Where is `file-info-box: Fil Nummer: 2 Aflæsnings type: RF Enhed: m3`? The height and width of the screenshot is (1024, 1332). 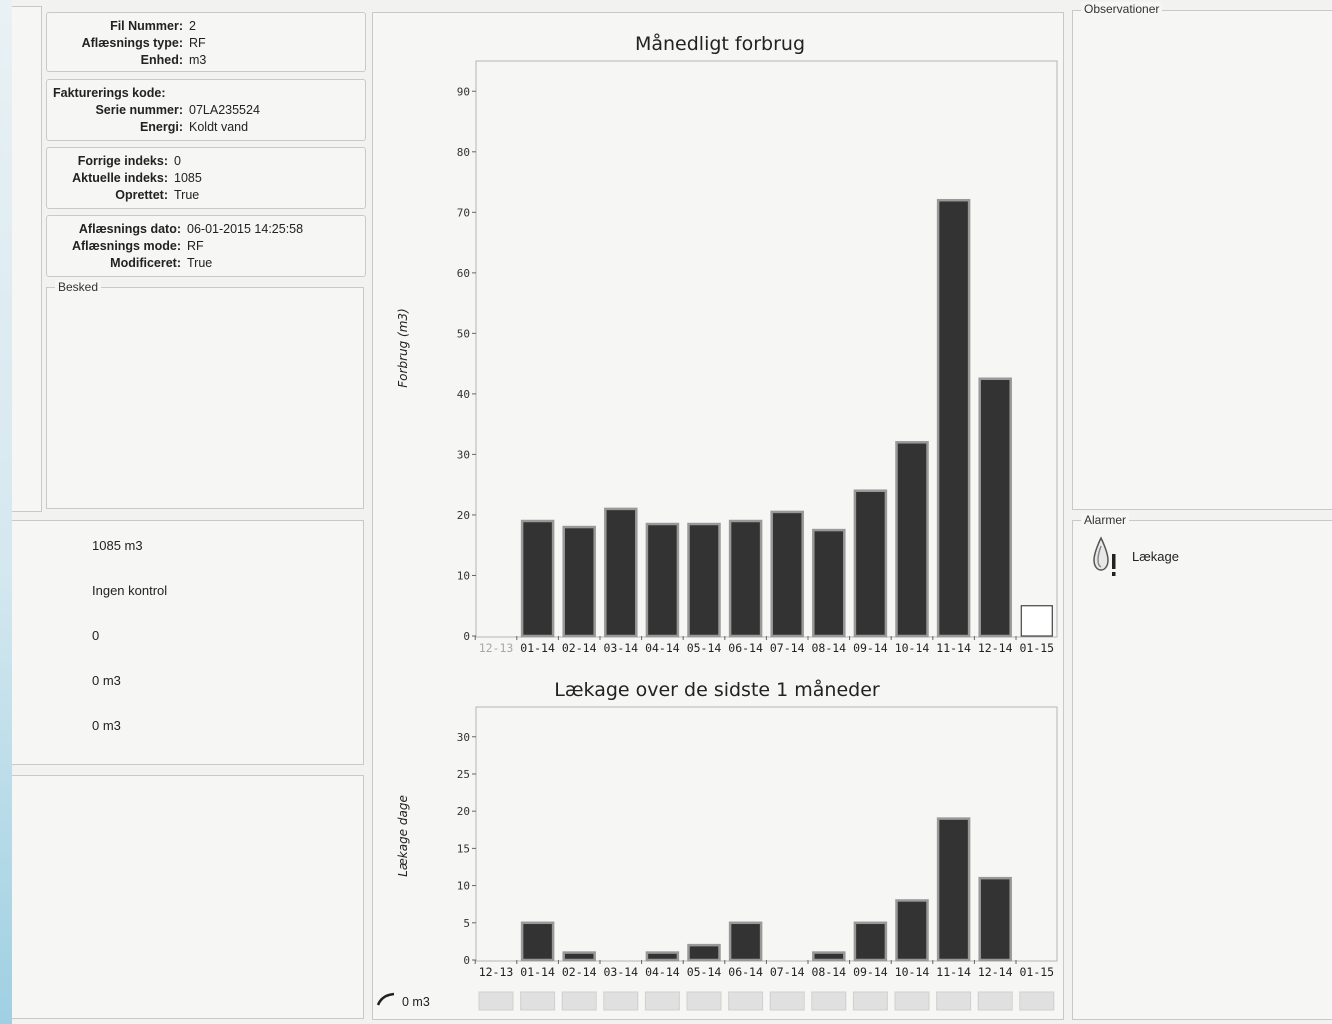 file-info-box: Fil Nummer: 2 Aflæsnings type: RF Enhed: m3 is located at coordinates (206, 42).